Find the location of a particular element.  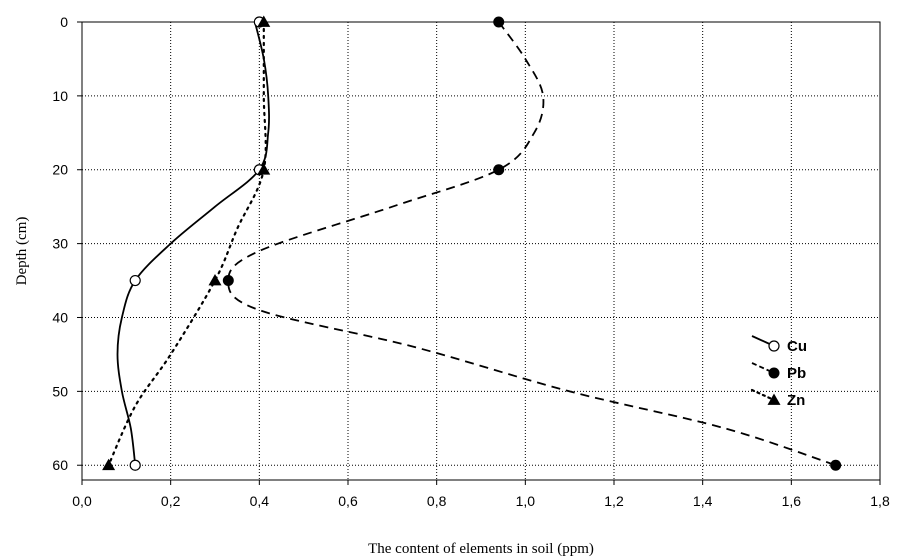

series-cu-line is located at coordinates (193, 243).